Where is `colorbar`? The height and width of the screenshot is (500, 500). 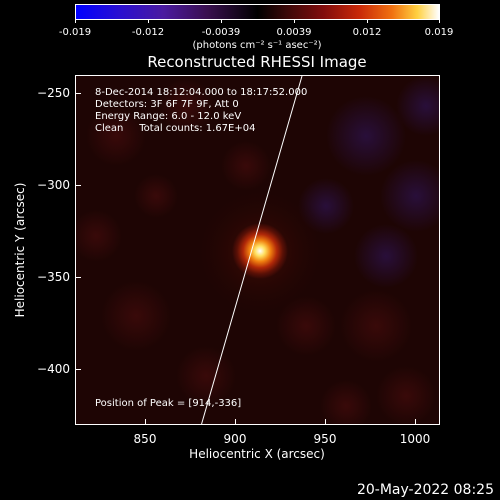 colorbar is located at coordinates (257, 12).